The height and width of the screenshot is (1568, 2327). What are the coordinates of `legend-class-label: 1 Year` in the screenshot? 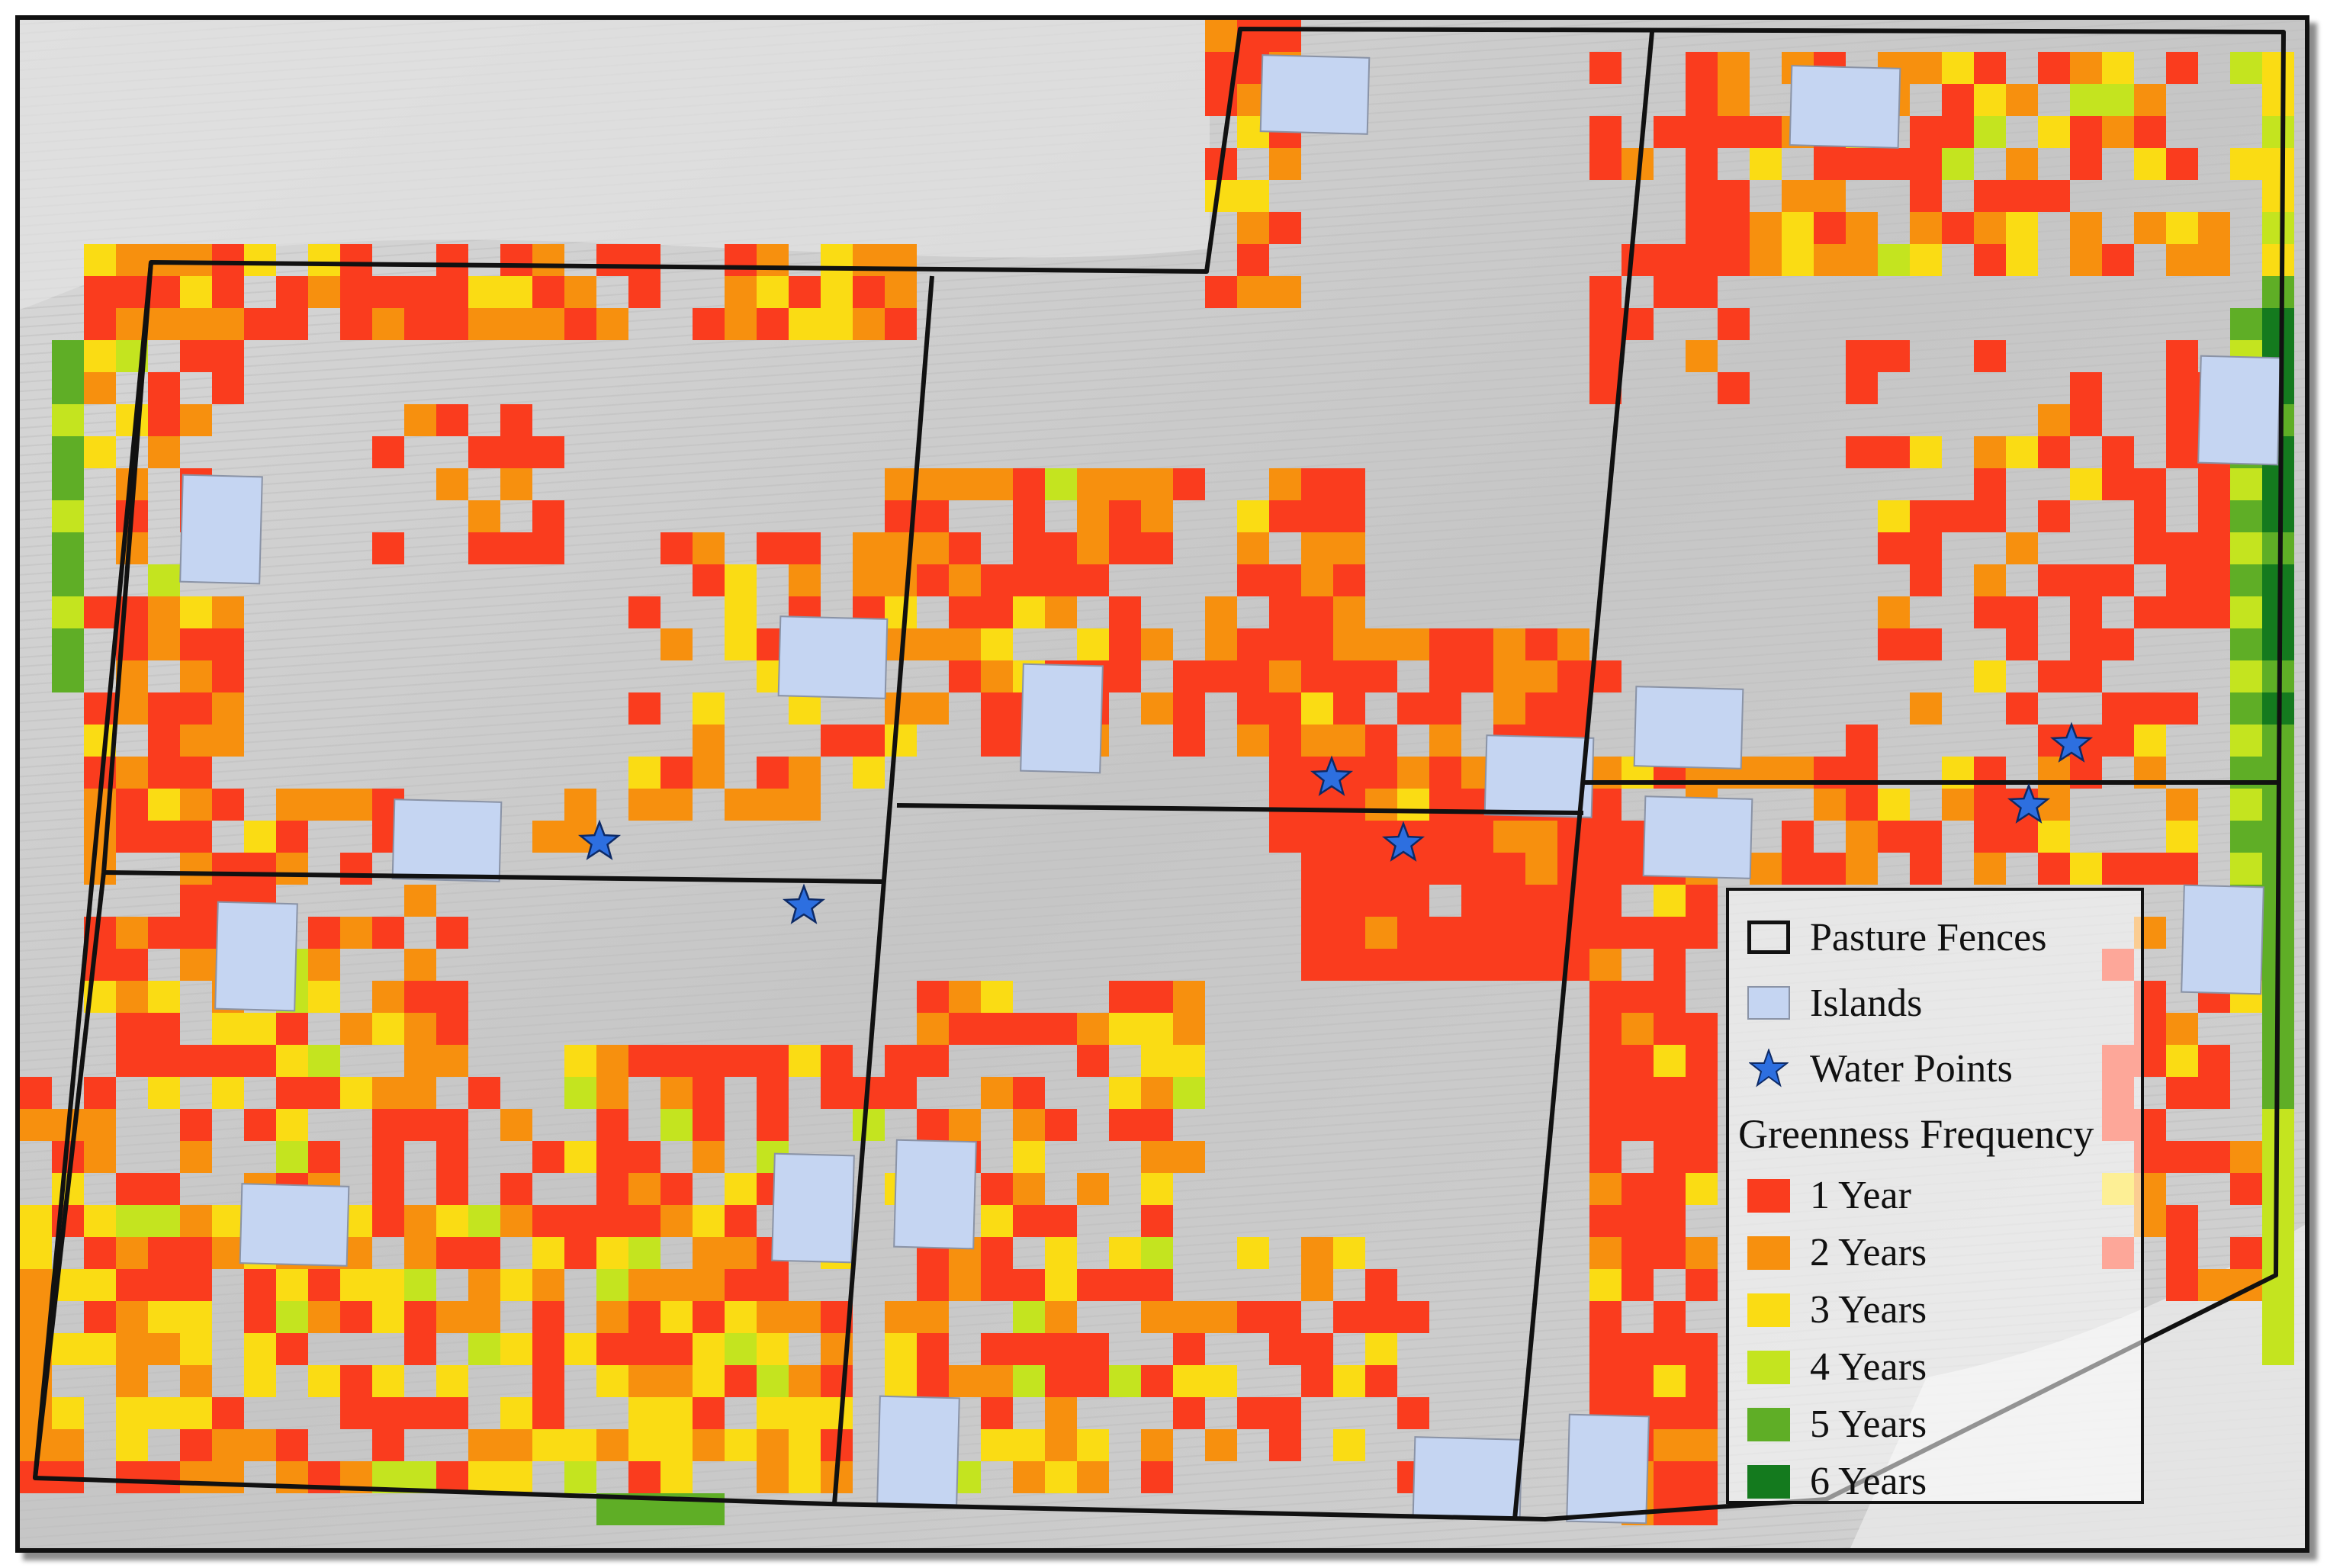 It's located at (1860, 1195).